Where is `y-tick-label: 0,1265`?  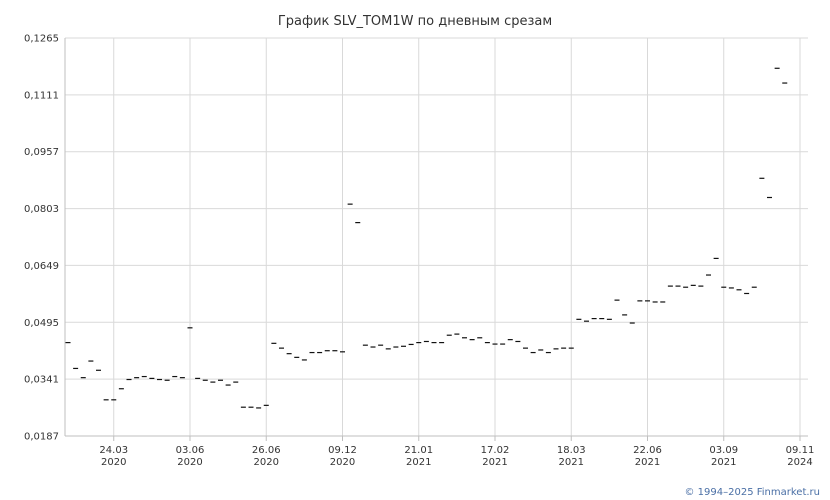 y-tick-label: 0,1265 is located at coordinates (41, 39).